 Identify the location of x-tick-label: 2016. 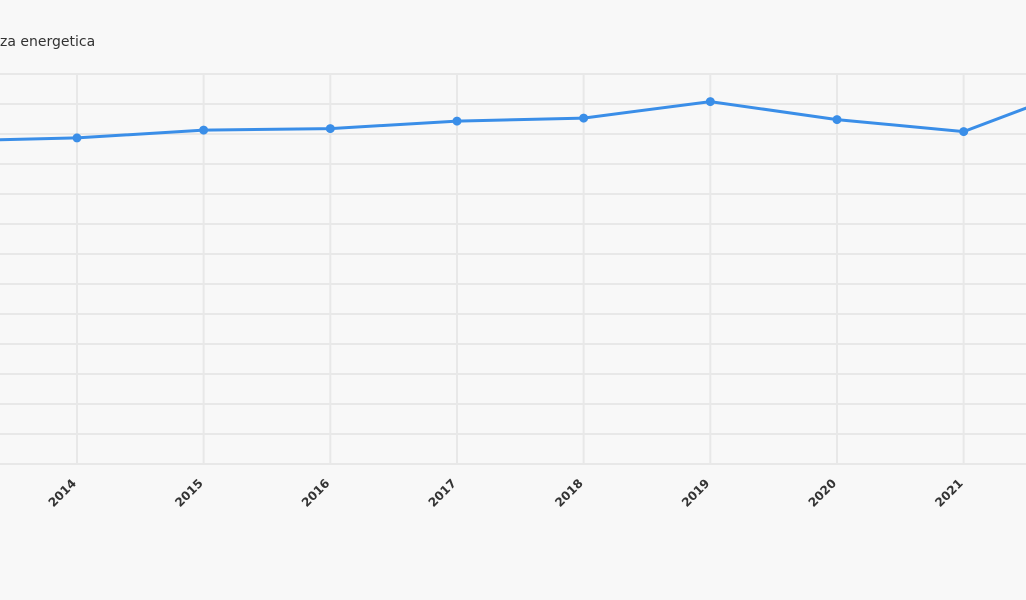
(316, 493).